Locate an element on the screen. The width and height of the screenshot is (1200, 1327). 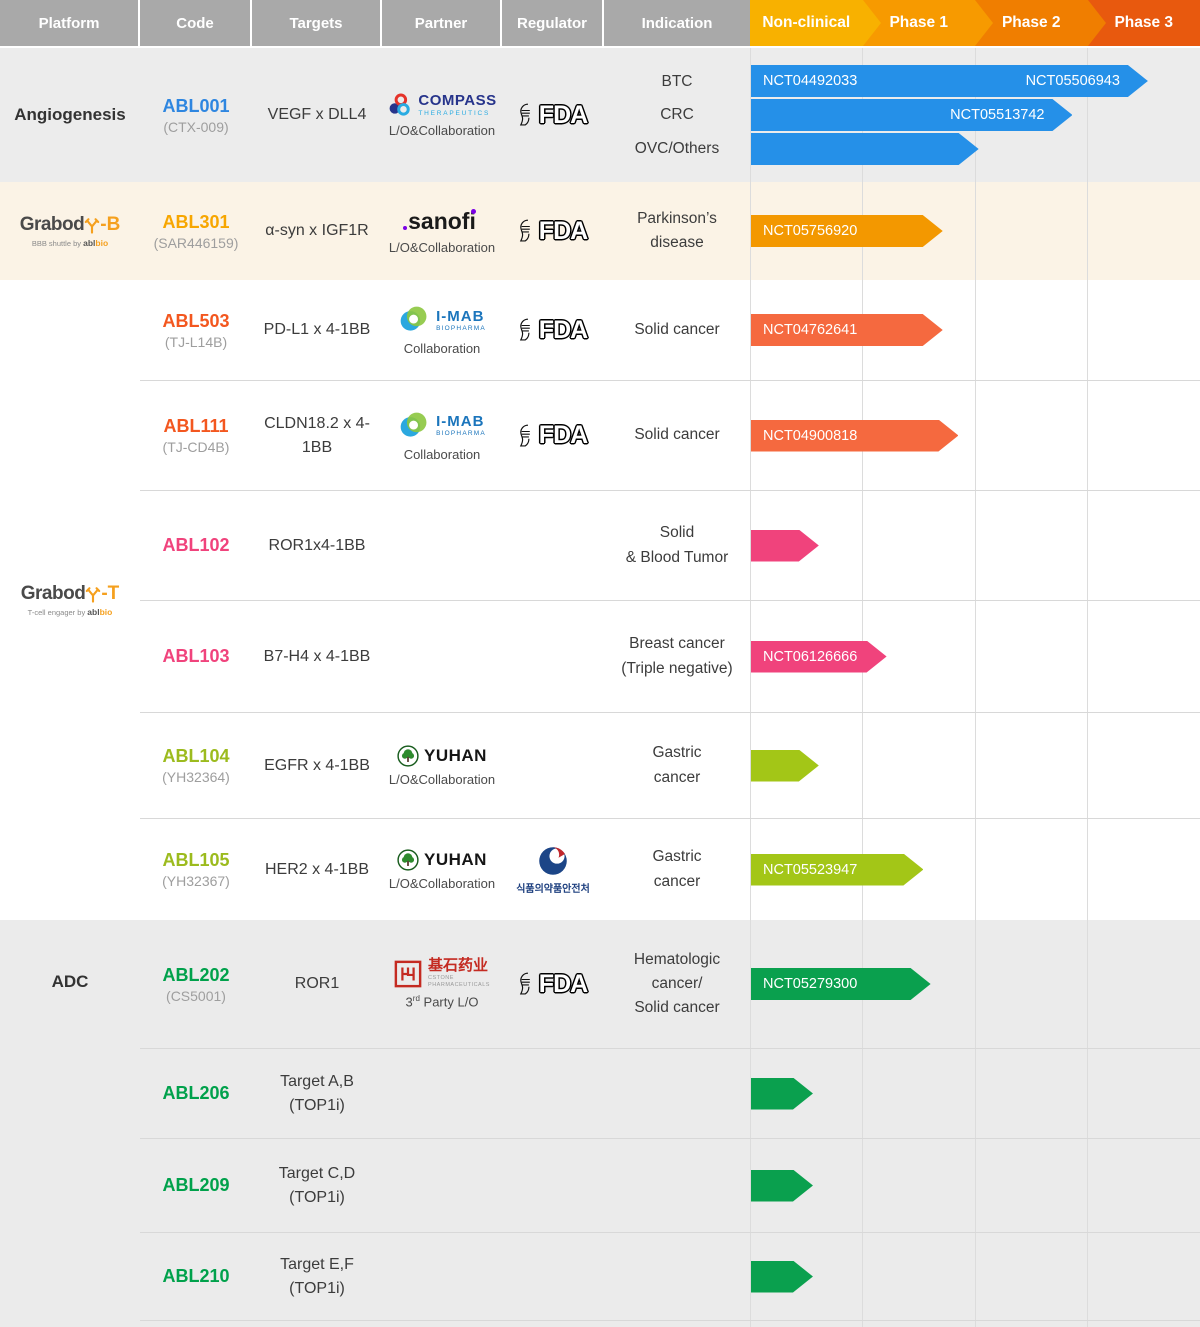
program-code: ABL503 is located at coordinates (196, 320).